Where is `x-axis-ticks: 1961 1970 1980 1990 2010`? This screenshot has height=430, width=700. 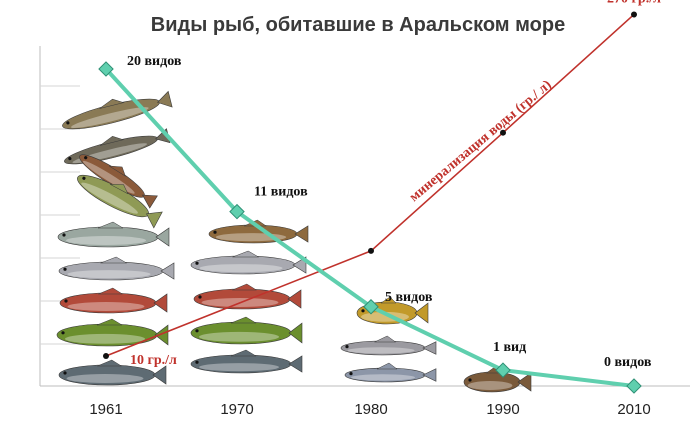 x-axis-ticks: 1961 1970 1980 1990 2010 is located at coordinates (369, 409).